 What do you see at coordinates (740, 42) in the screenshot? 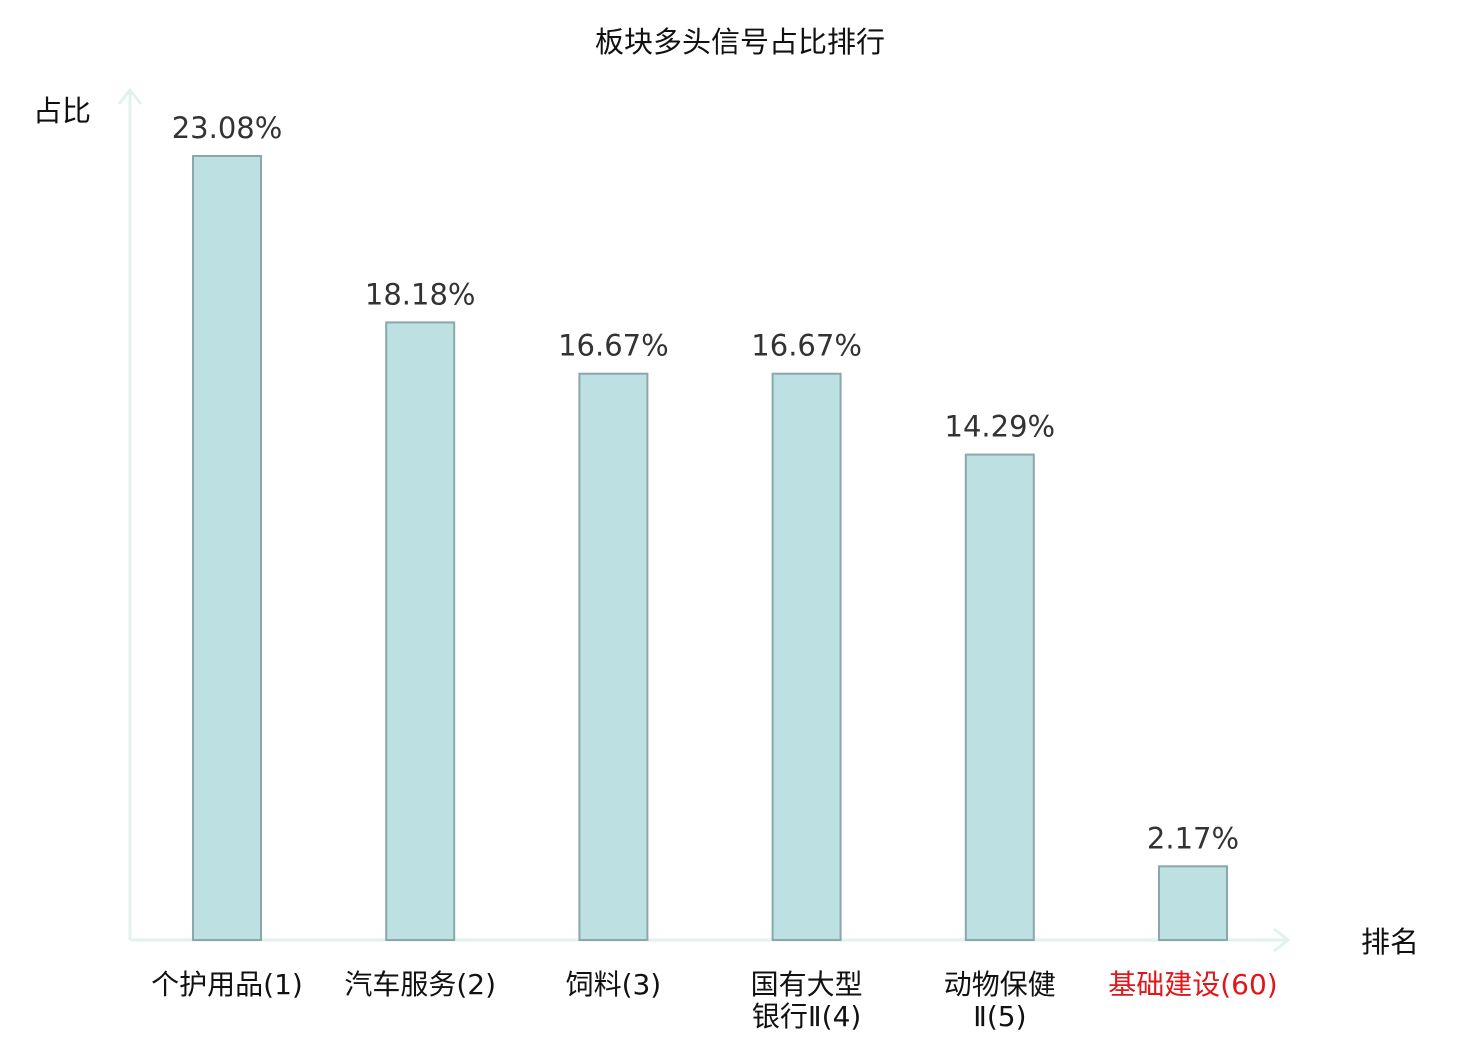
I see `chart-title: 板块多头信号占比排行` at bounding box center [740, 42].